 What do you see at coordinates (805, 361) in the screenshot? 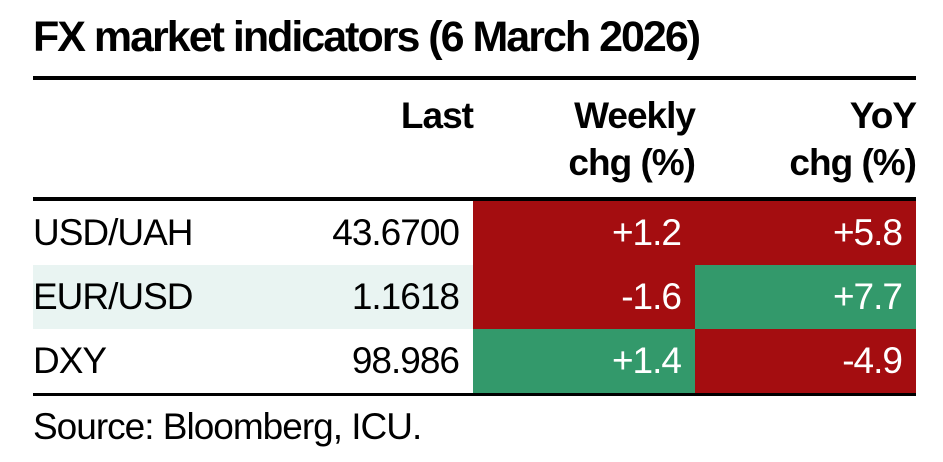
I see `yoy-chg-cell: -4.9` at bounding box center [805, 361].